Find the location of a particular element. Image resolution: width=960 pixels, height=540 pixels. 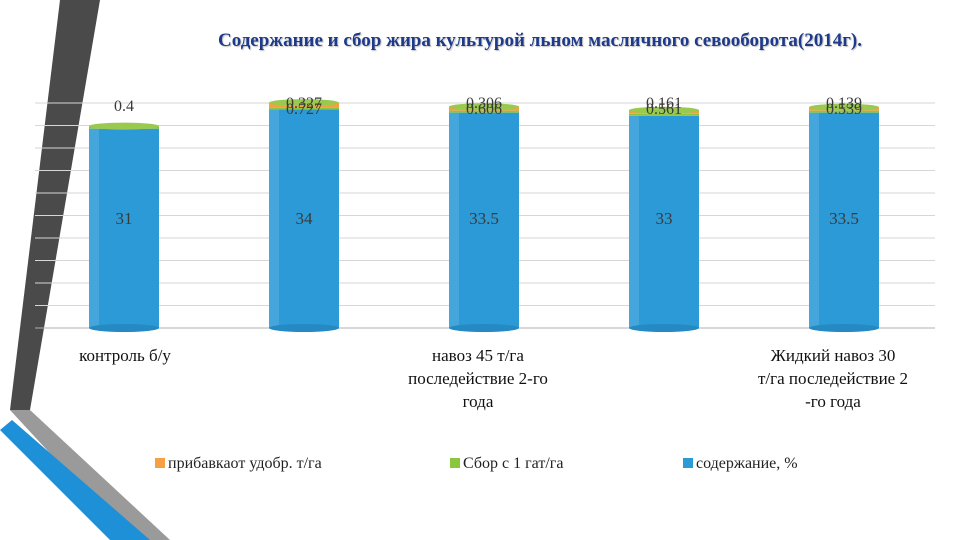

label-sbor-2: 0.306 is located at coordinates (484, 103).